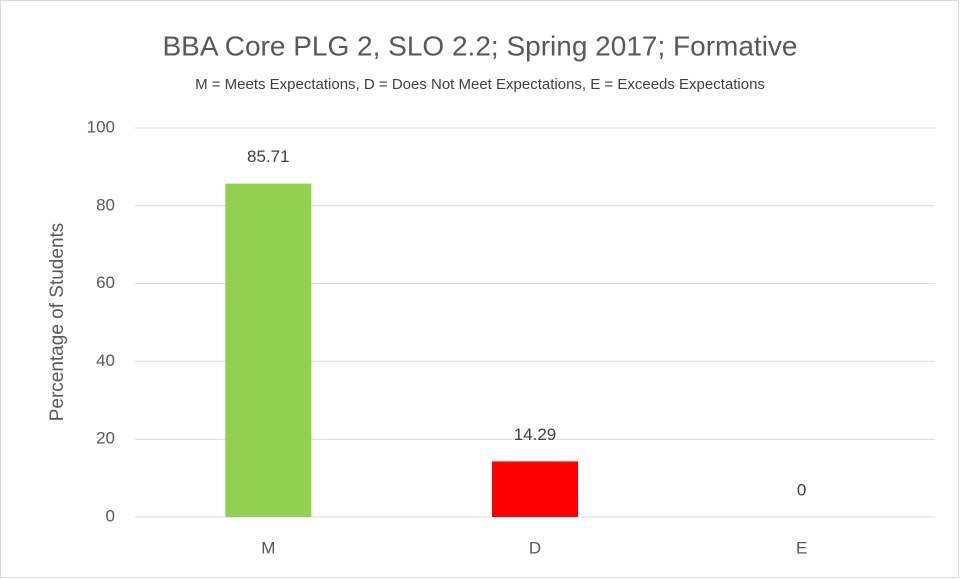 This screenshot has width=960, height=579. Describe the element at coordinates (105, 204) in the screenshot. I see `y-tick-label: 80` at that location.